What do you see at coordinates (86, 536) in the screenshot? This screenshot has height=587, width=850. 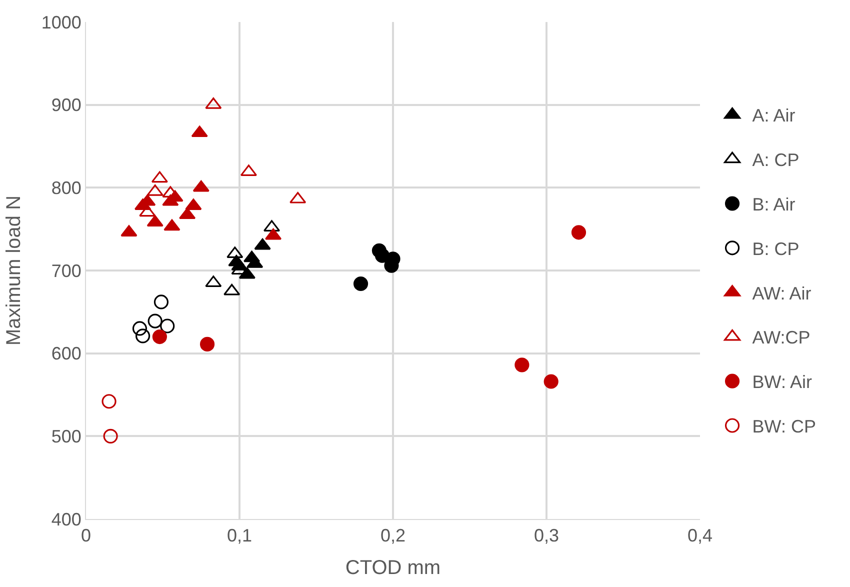 I see `x-tick-label: 0` at bounding box center [86, 536].